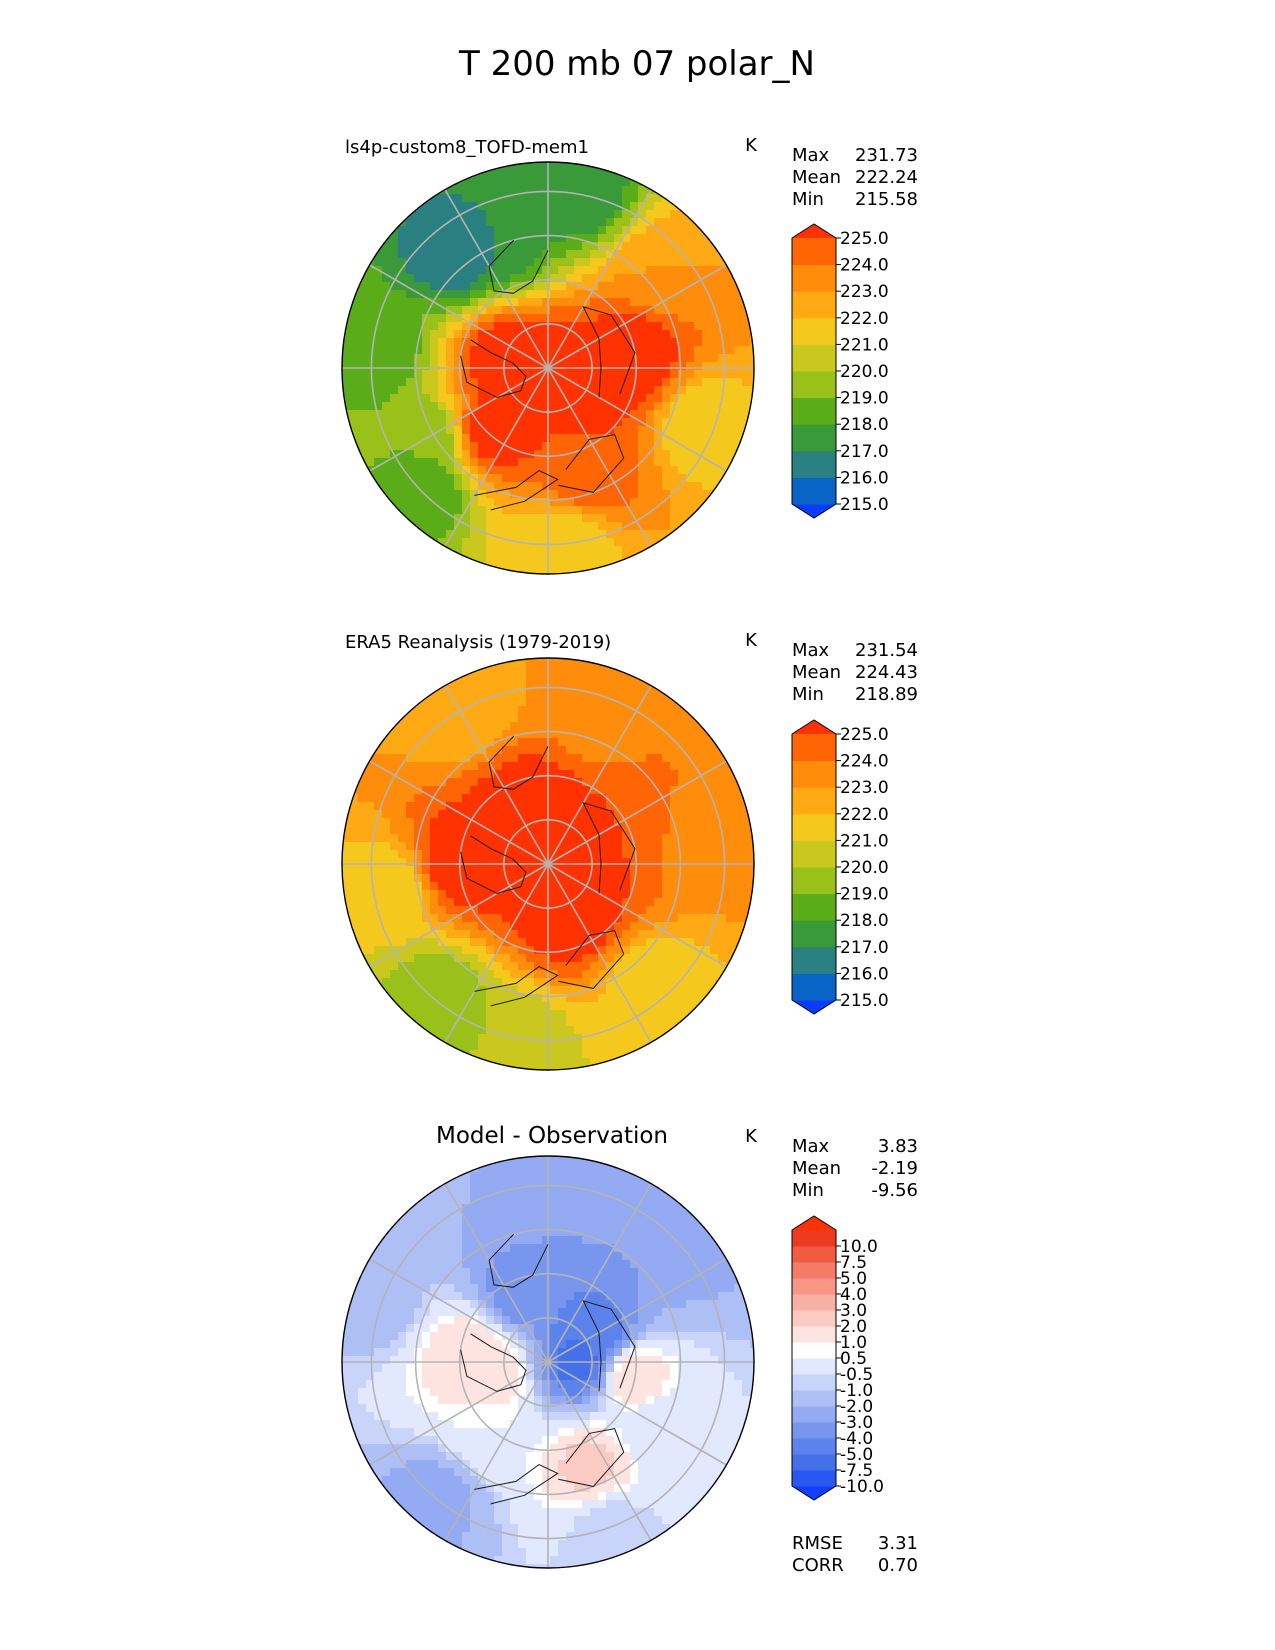 The height and width of the screenshot is (1650, 1275). Describe the element at coordinates (814, 511) in the screenshot. I see `colorbar-extend-min` at that location.